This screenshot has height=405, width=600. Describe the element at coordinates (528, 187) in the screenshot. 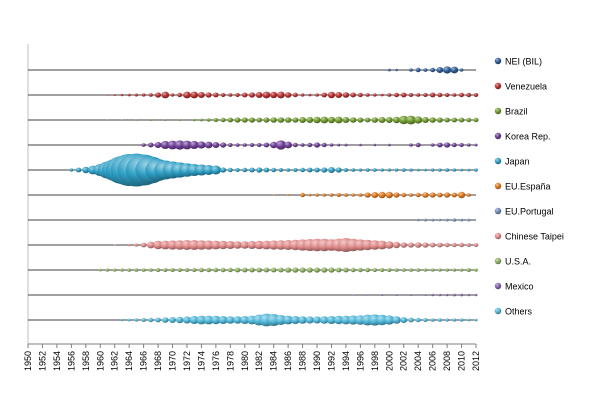

I see `legend-label: EU.España` at that location.